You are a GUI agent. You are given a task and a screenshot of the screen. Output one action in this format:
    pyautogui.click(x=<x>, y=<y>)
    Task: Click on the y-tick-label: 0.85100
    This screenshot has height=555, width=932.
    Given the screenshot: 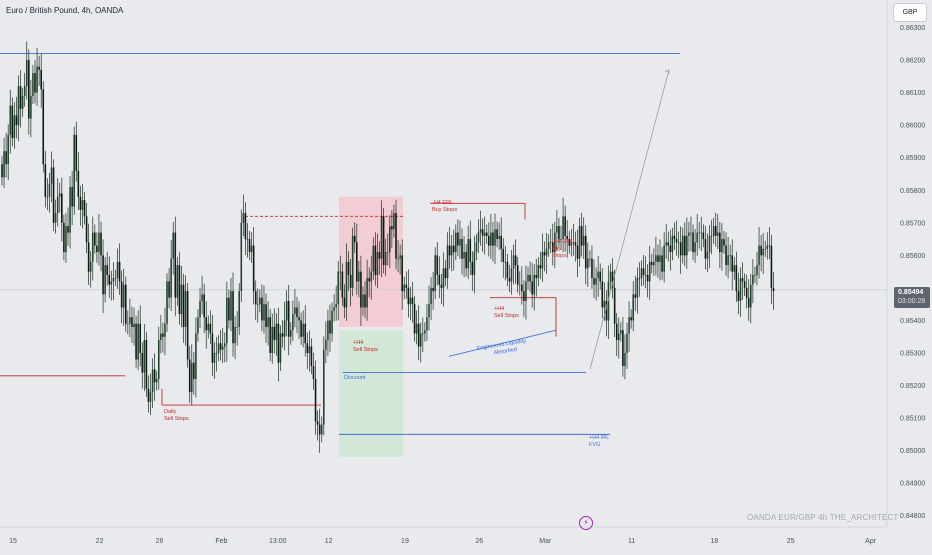 What is the action you would take?
    pyautogui.click(x=912, y=419)
    